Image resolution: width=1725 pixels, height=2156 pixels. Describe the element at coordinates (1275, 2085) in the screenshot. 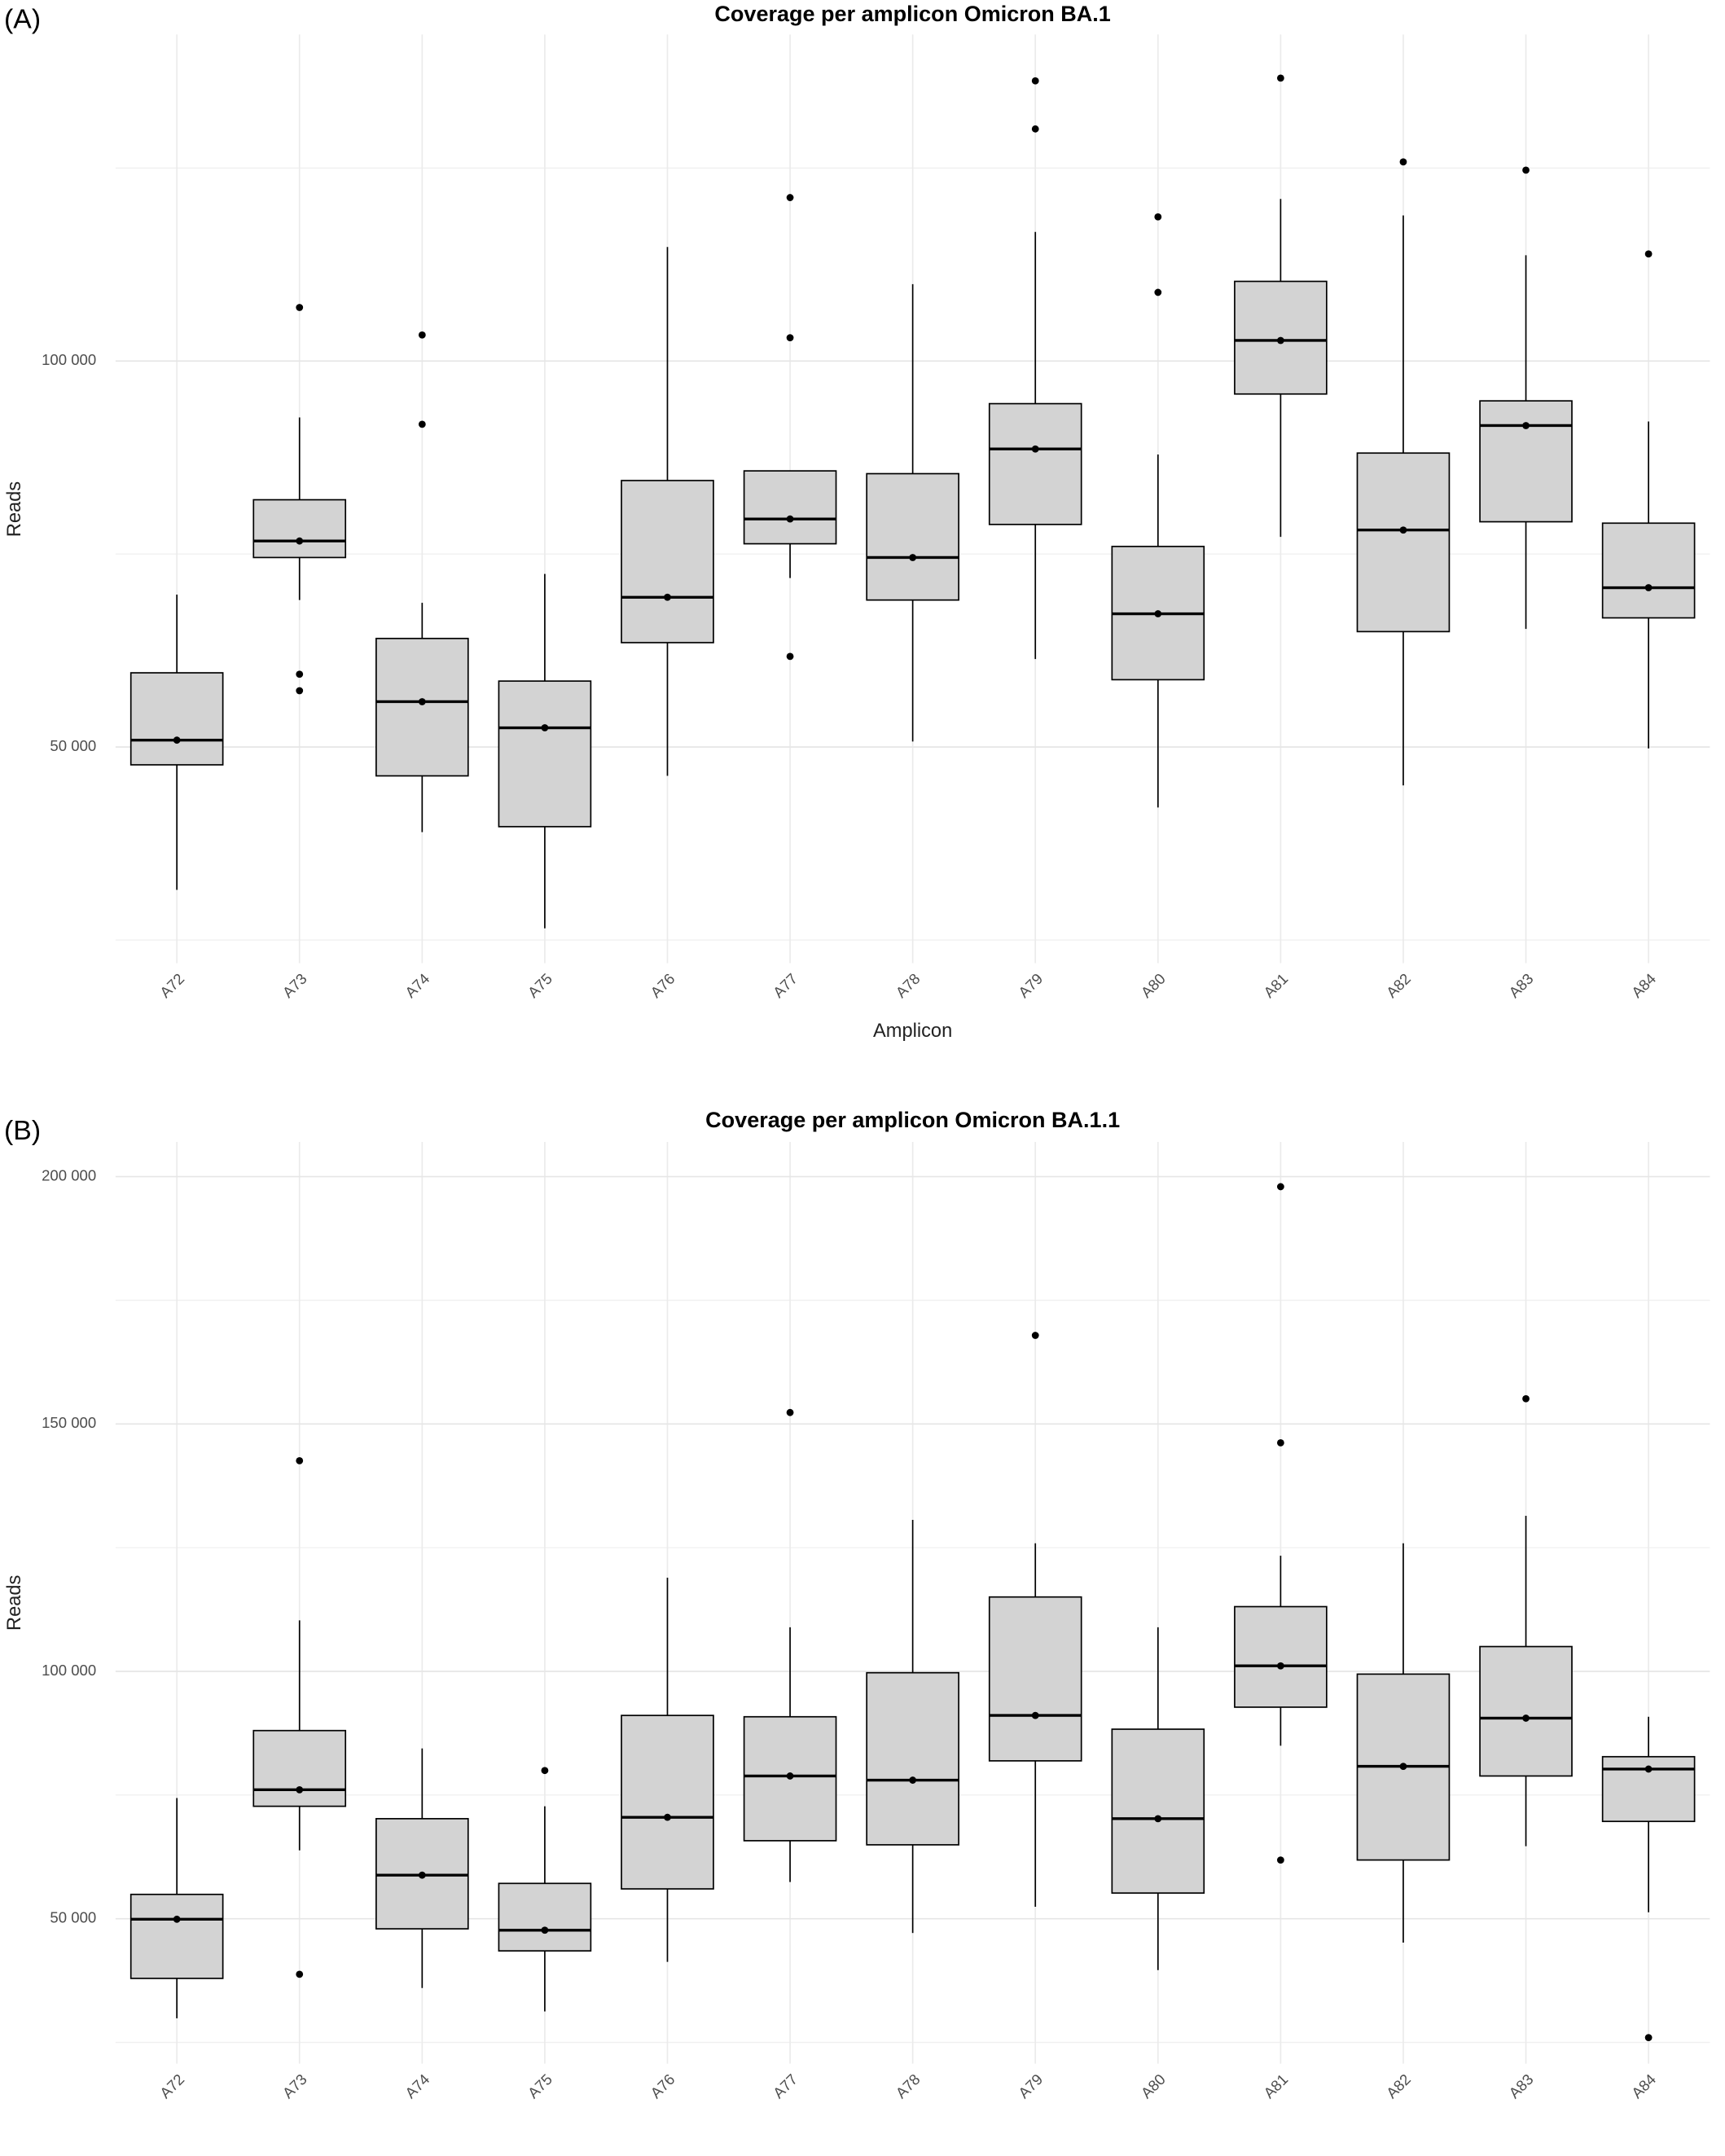

I see `x-tick-label: A81` at that location.